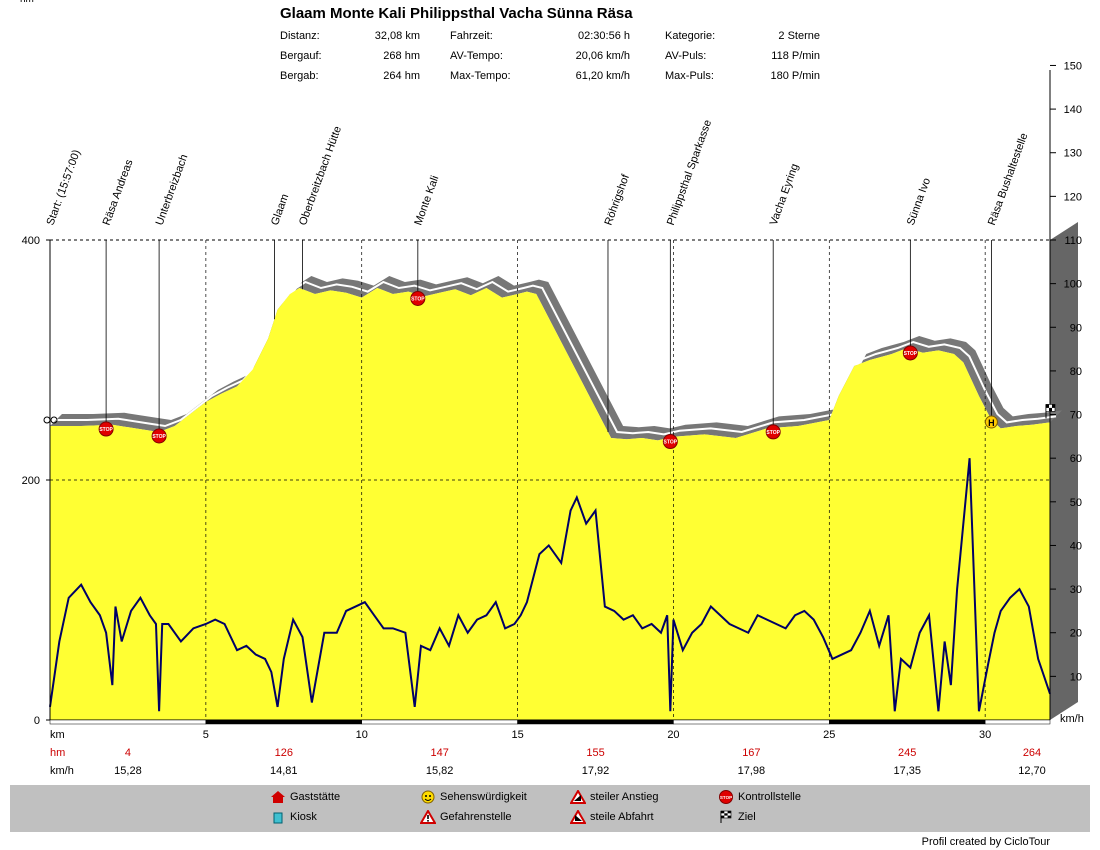 Image resolution: width=1100 pixels, height=850 pixels. I want to click on y-tick-label-right: 100, so click(1073, 285).